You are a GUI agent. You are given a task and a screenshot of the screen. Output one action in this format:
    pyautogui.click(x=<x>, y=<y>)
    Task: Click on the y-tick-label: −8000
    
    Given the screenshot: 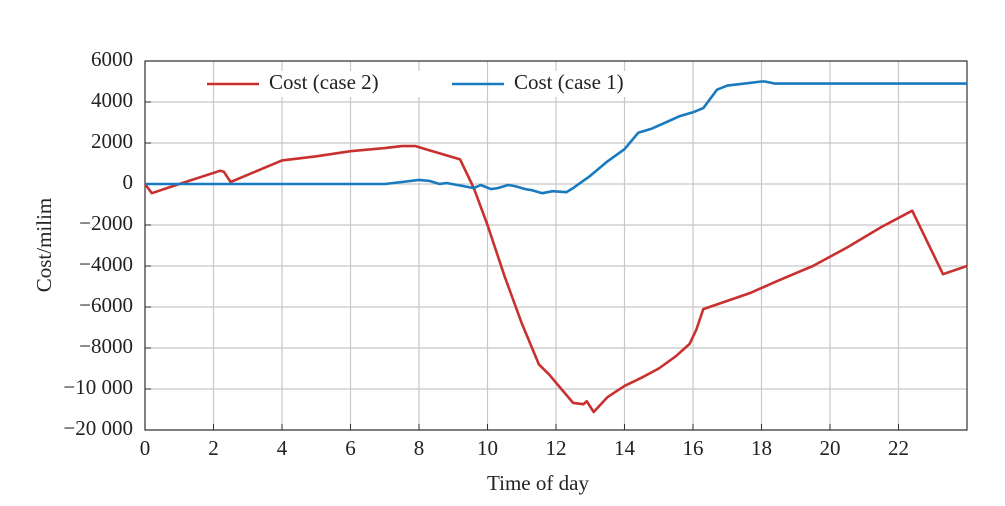 What is the action you would take?
    pyautogui.click(x=106, y=346)
    